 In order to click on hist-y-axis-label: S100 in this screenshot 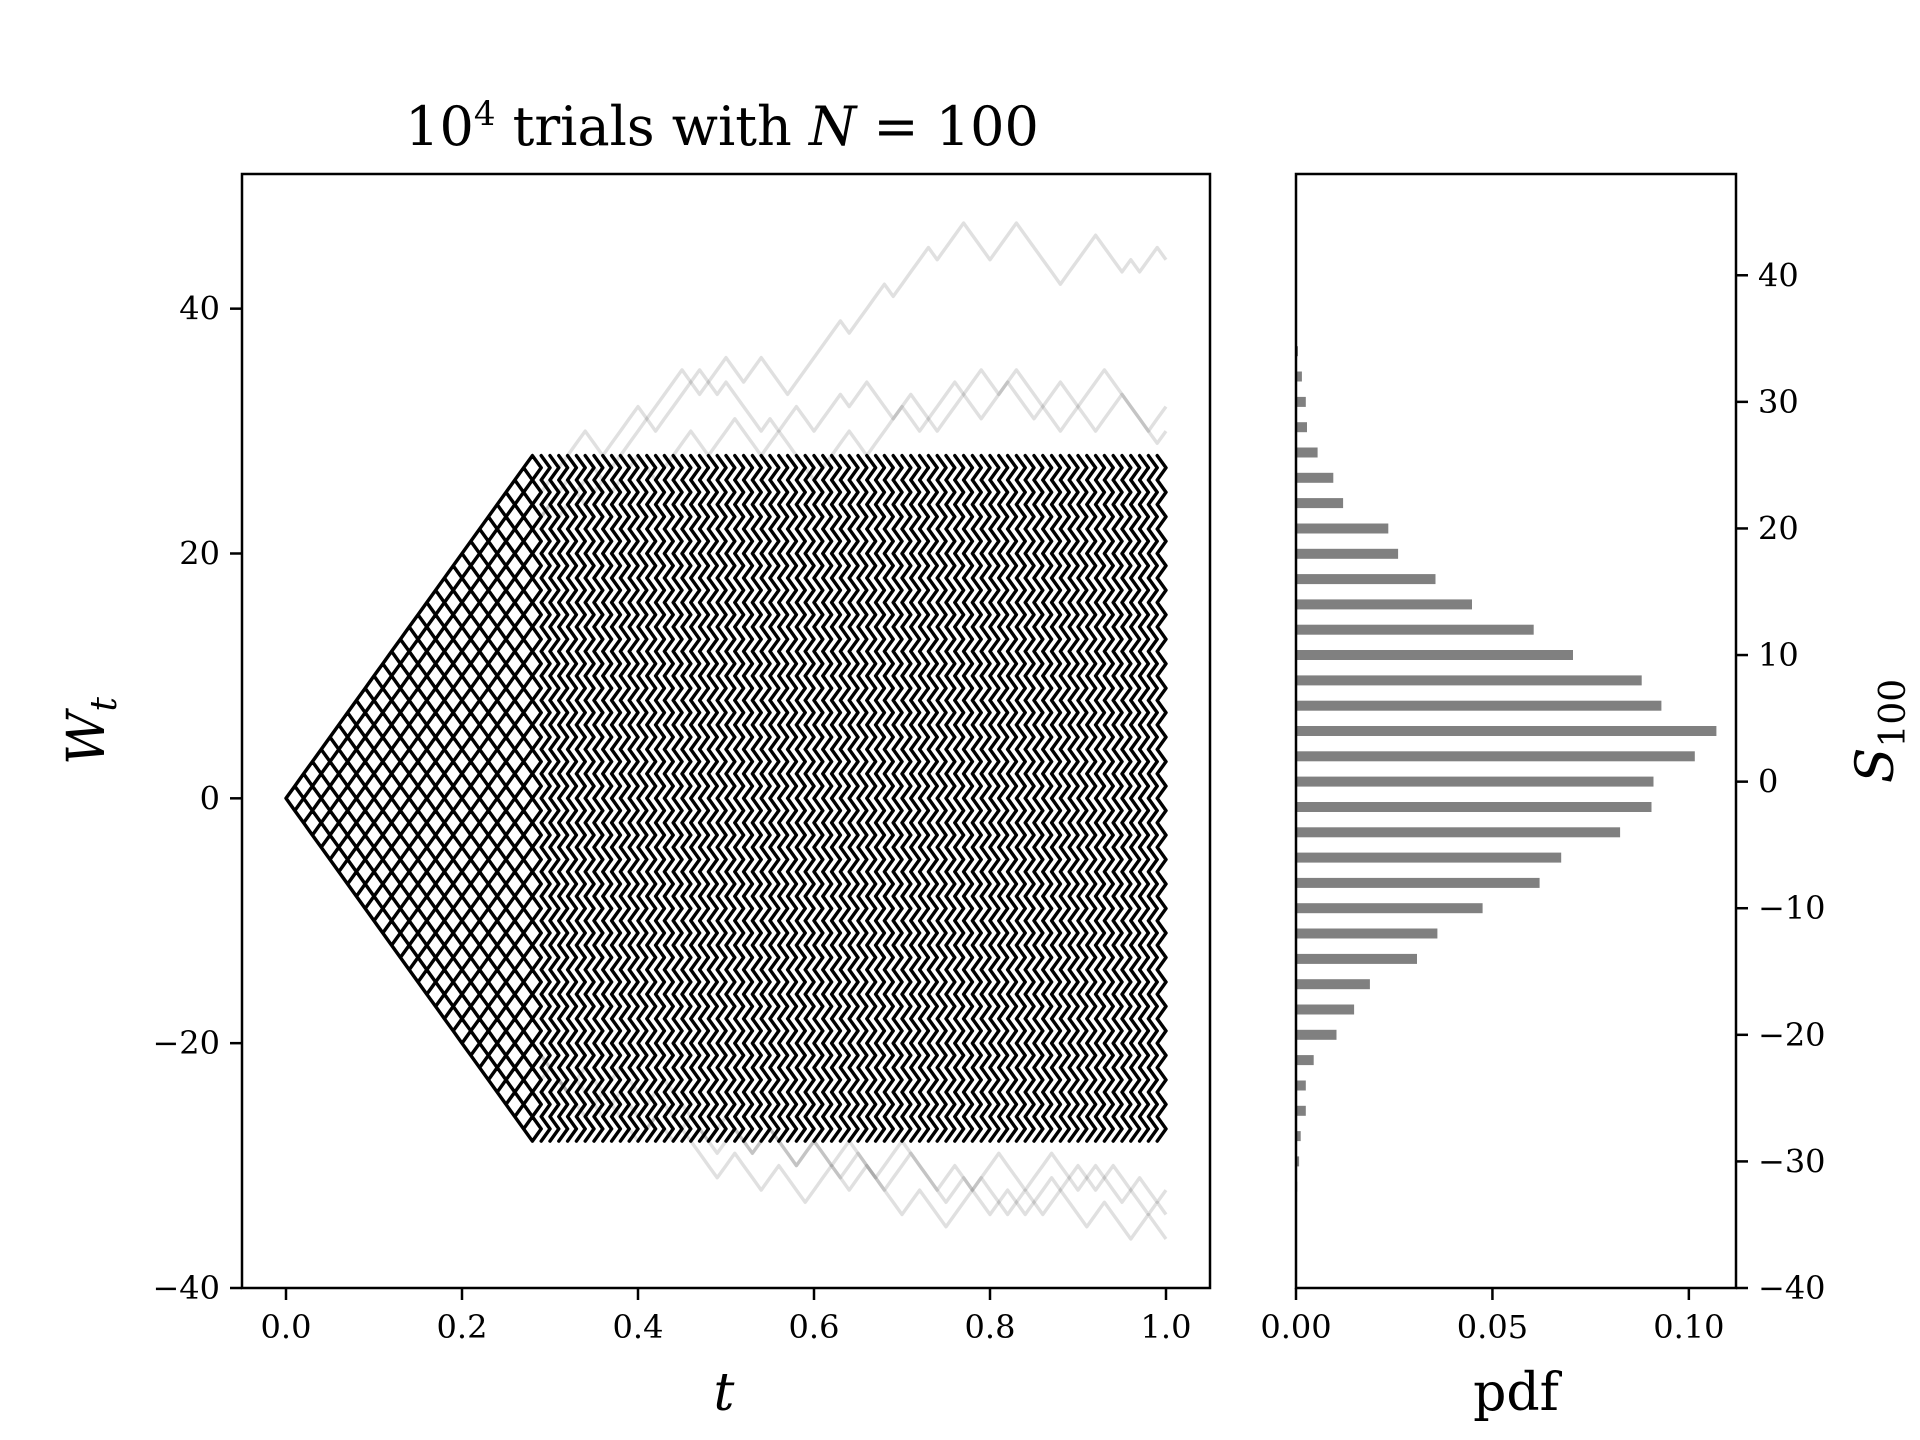, I will do `click(1880, 731)`.